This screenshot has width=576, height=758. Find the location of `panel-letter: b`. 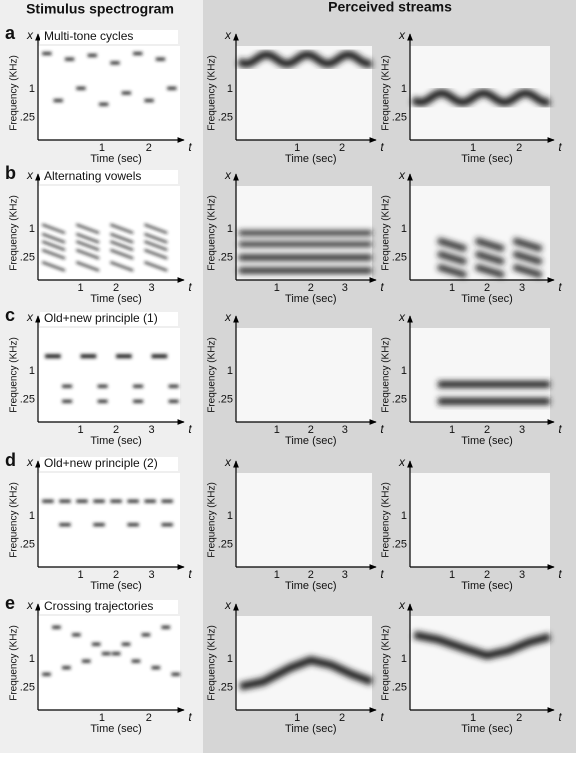

panel-letter: b is located at coordinates (10, 173).